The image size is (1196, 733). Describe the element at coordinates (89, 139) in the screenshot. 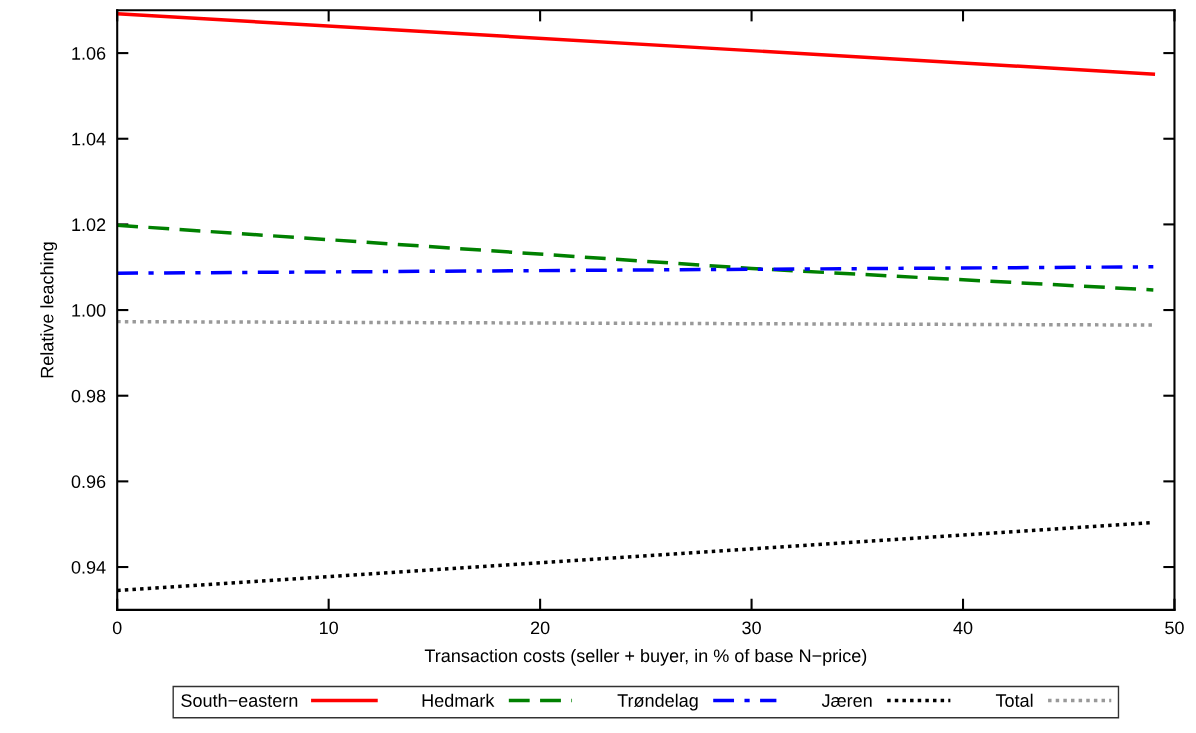

I see `y-tick-label: 1.04` at that location.